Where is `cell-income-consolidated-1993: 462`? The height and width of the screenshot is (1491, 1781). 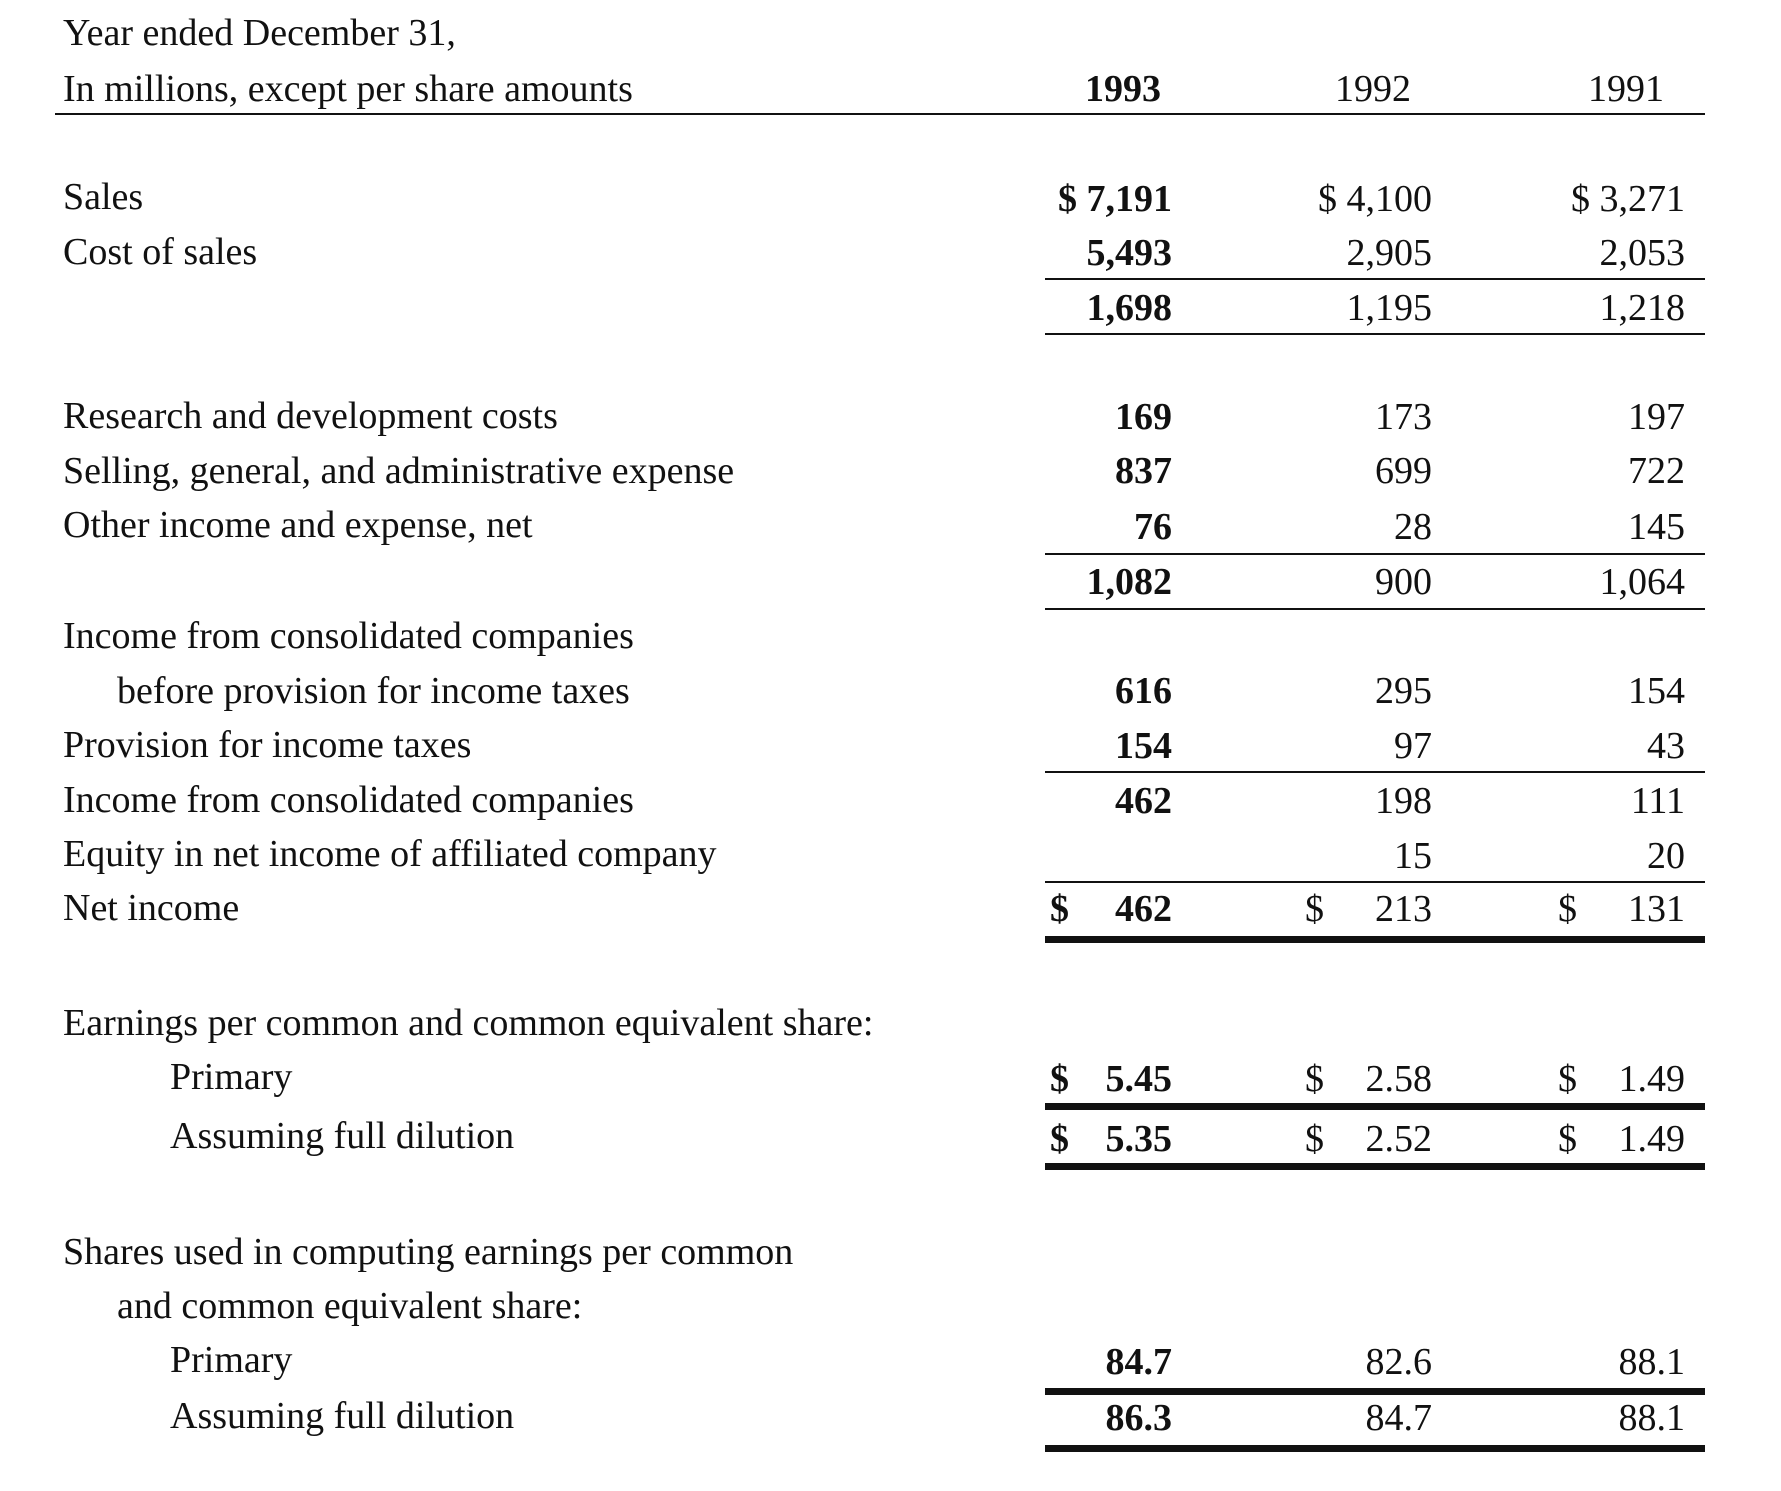 cell-income-consolidated-1993: 462 is located at coordinates (1143, 801).